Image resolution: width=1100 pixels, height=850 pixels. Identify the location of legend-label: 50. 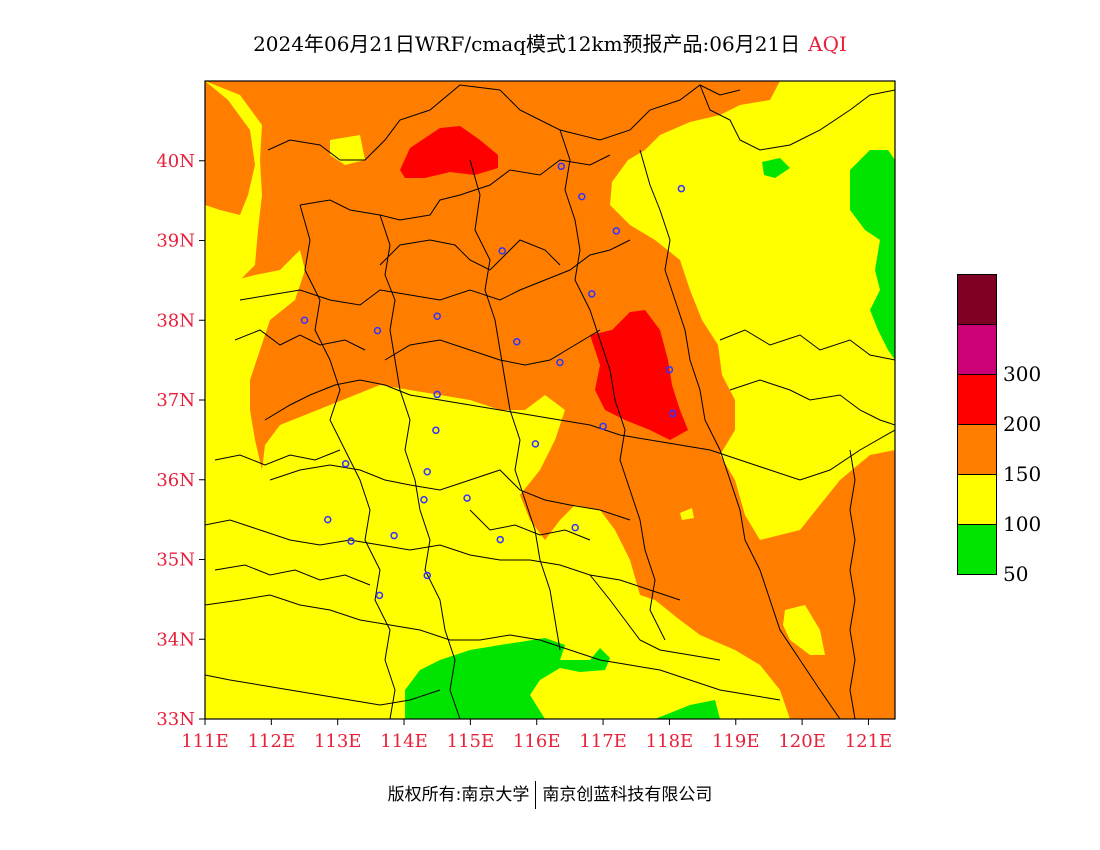
(1016, 574).